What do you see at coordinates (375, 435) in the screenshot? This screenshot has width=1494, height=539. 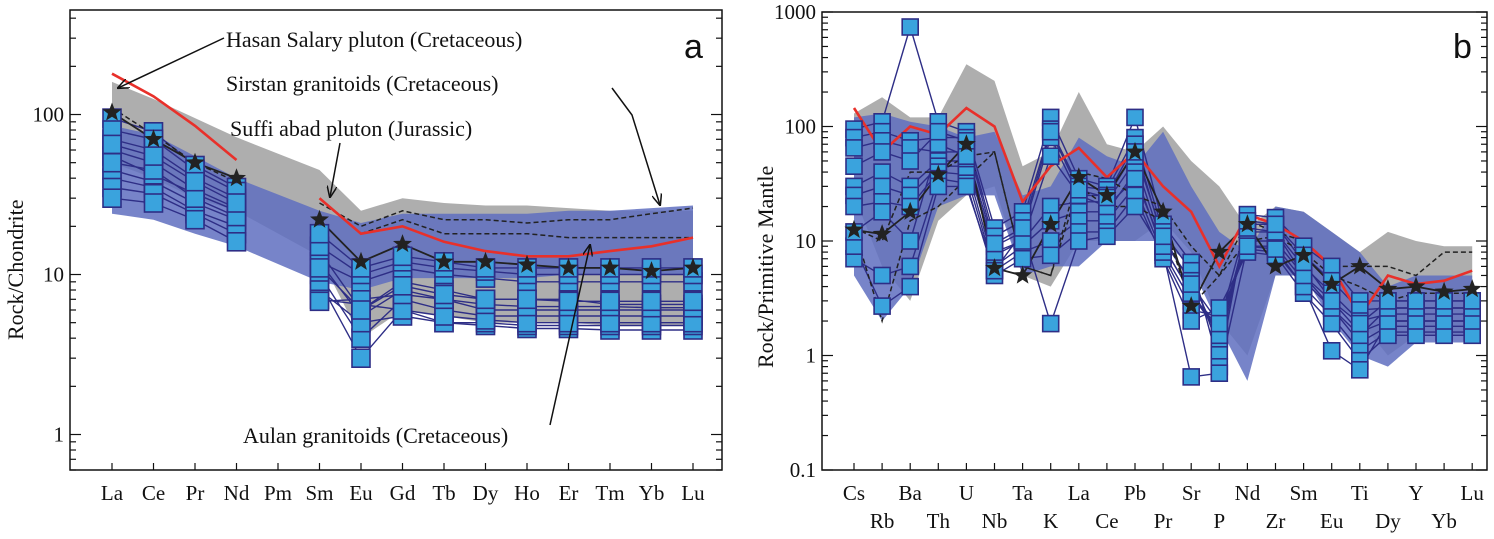 I see `annotation-aulan: Aulan granitoids (Cretaceous)` at bounding box center [375, 435].